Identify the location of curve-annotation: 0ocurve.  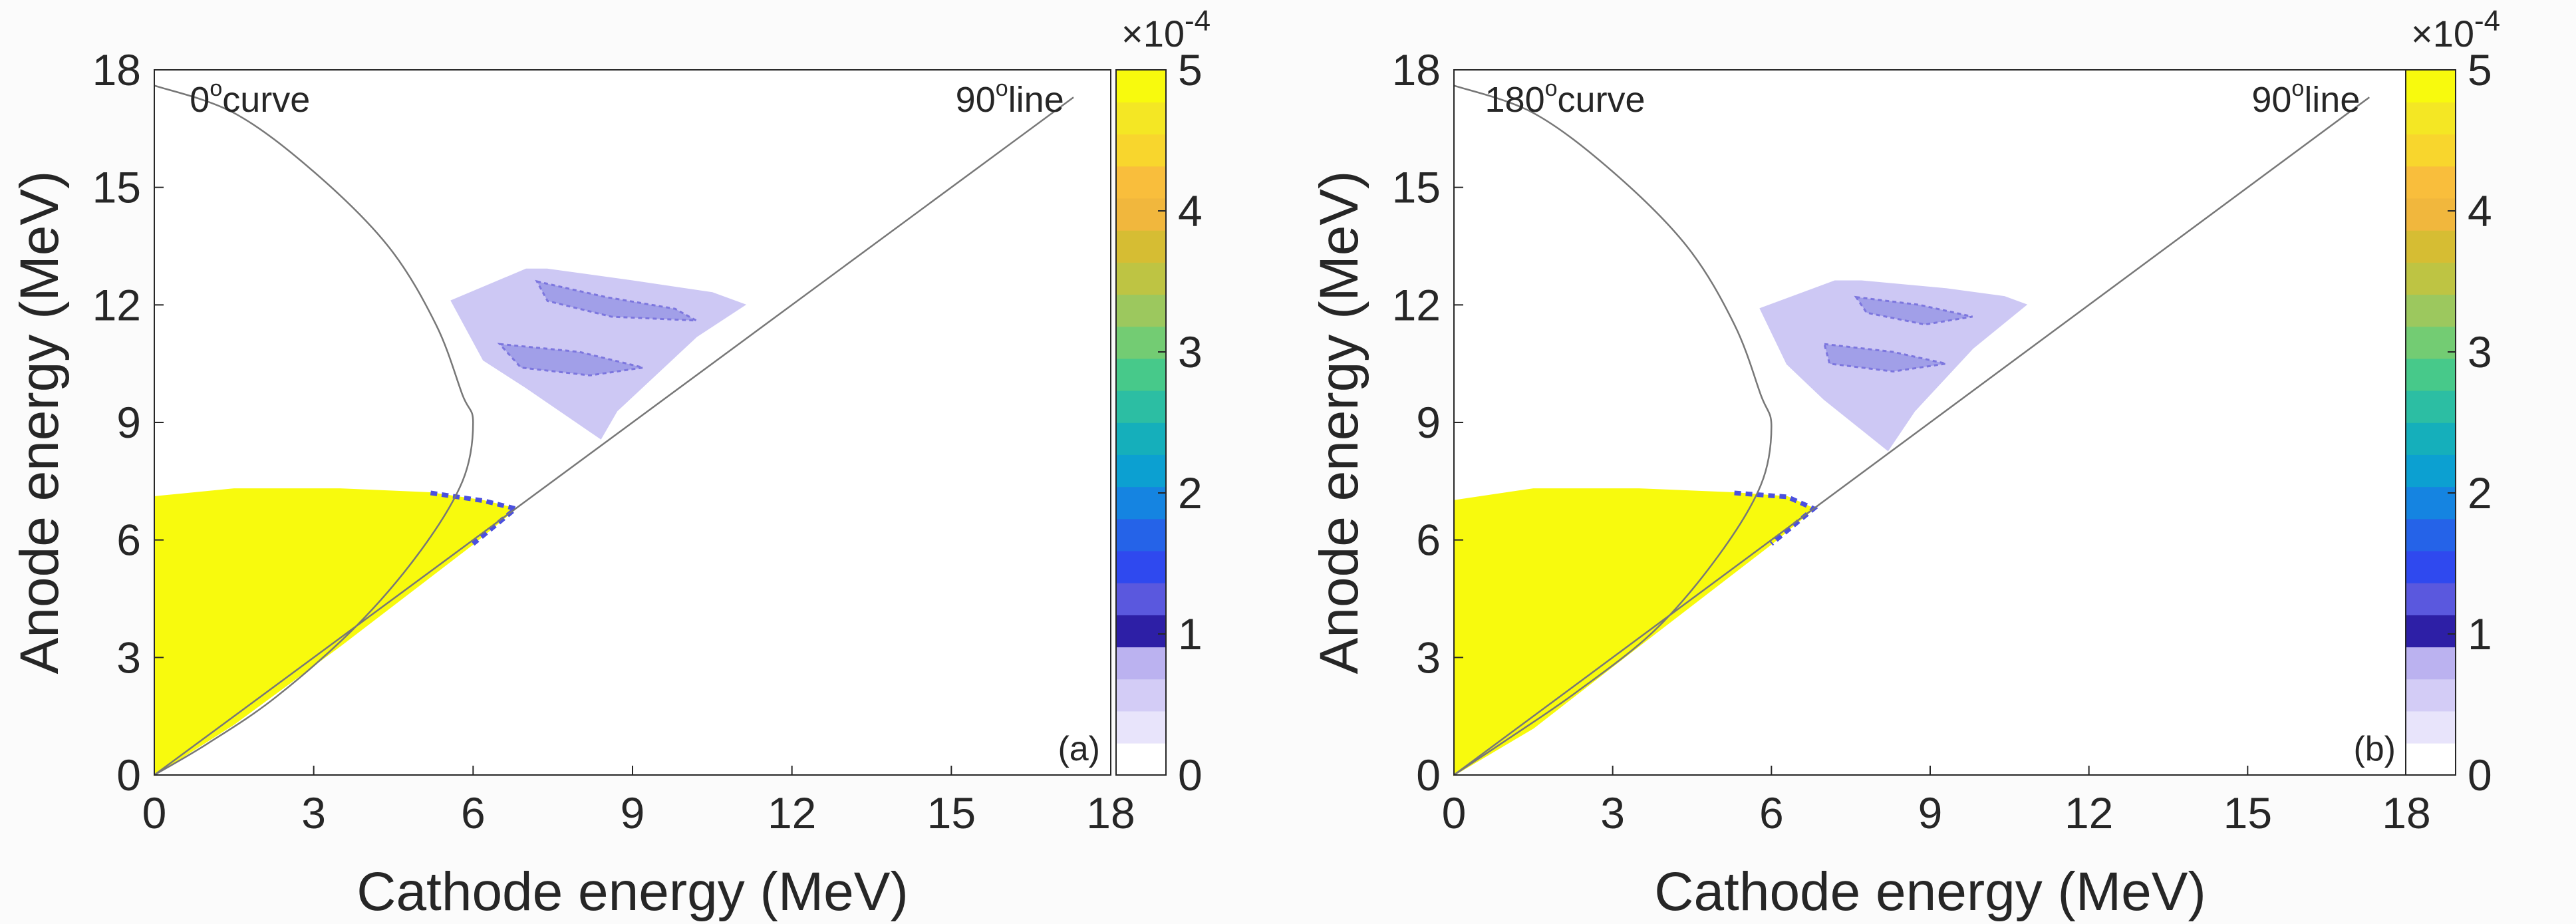
(250, 98).